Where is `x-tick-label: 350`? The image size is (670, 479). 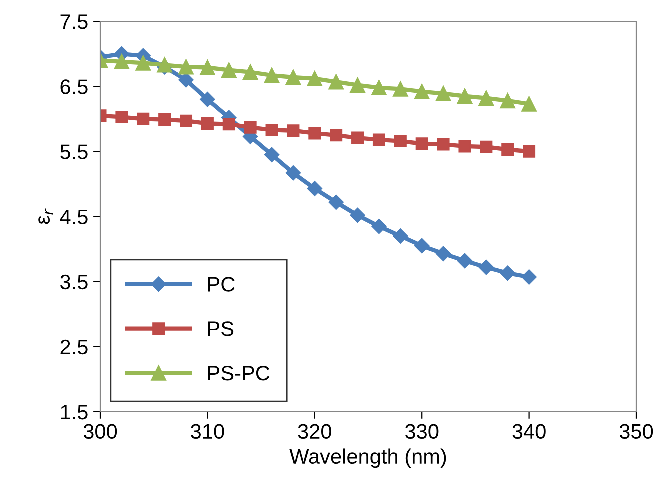 x-tick-label: 350 is located at coordinates (637, 432).